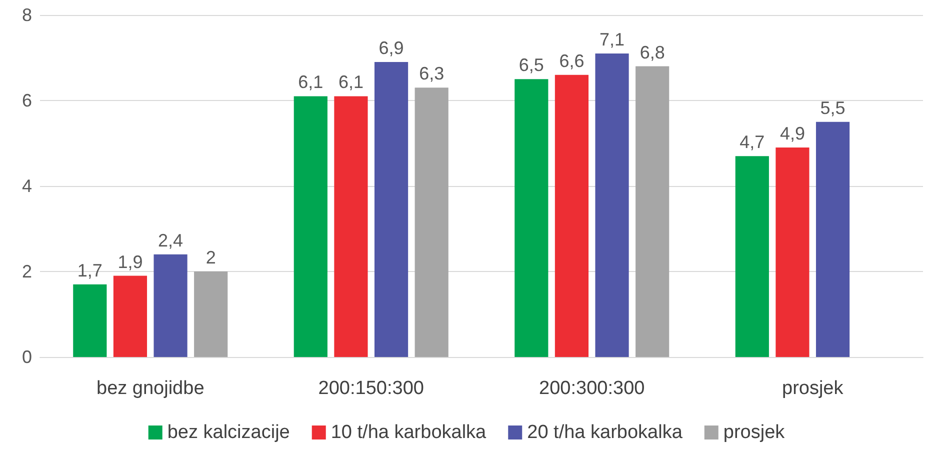  Describe the element at coordinates (592, 388) in the screenshot. I see `x-tick-label: 200:300:300` at that location.